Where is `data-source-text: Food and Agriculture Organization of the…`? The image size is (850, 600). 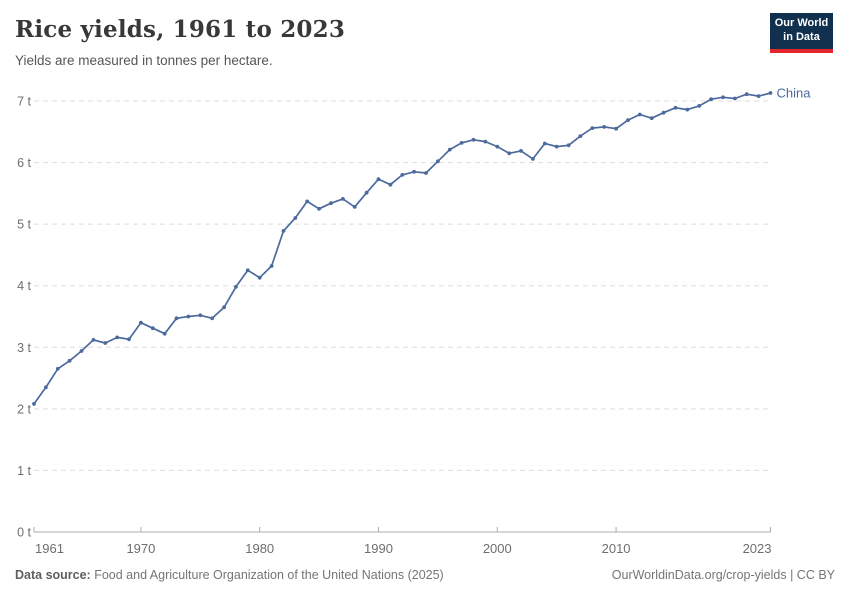 data-source-text: Food and Agriculture Organization of the… is located at coordinates (267, 575).